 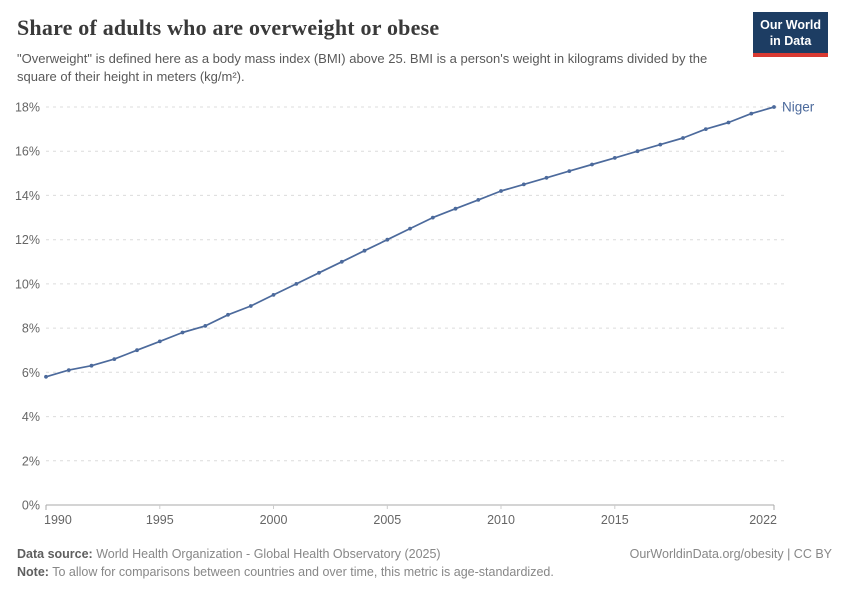 What do you see at coordinates (274, 520) in the screenshot?
I see `x-tick-label: 2000` at bounding box center [274, 520].